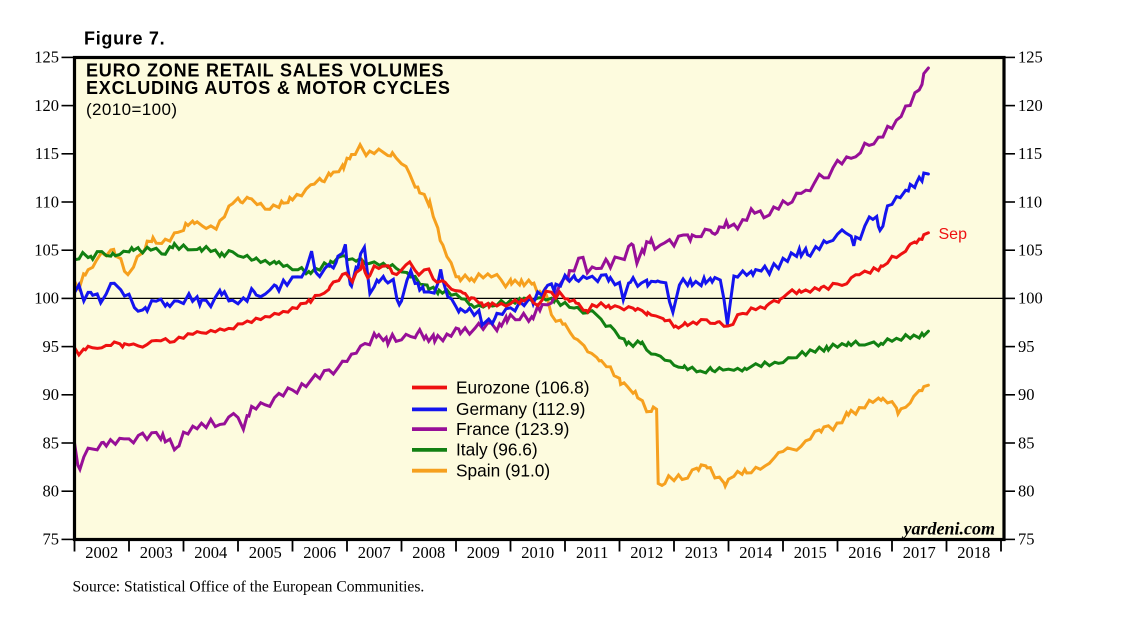 Image resolution: width=1138 pixels, height=626 pixels. I want to click on svg-text: 2006, so click(319, 552).